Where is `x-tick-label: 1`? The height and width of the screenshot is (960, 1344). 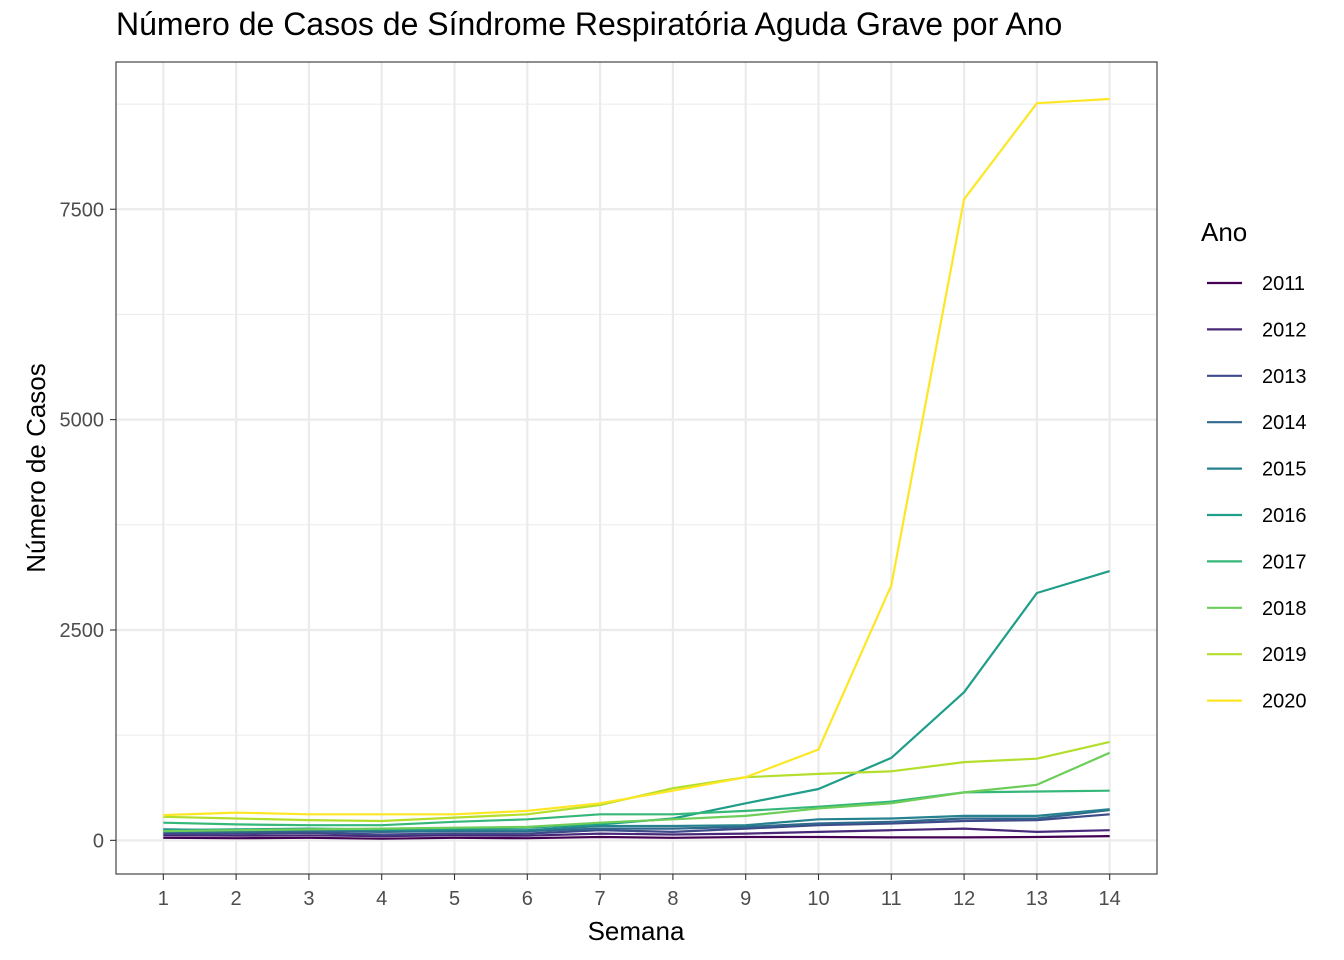
x-tick-label: 1 is located at coordinates (163, 899).